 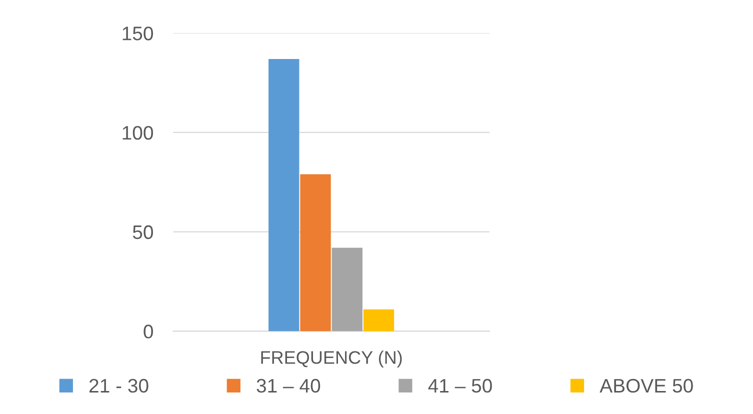 What do you see at coordinates (646, 385) in the screenshot?
I see `legend-label: ABOVE 50` at bounding box center [646, 385].